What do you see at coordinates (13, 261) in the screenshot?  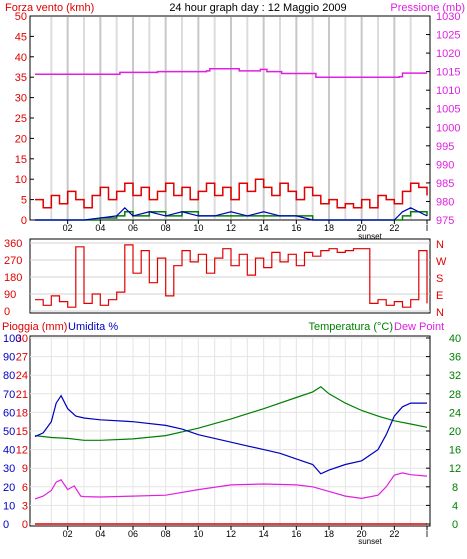 I see `direction-degree-label: 270` at bounding box center [13, 261].